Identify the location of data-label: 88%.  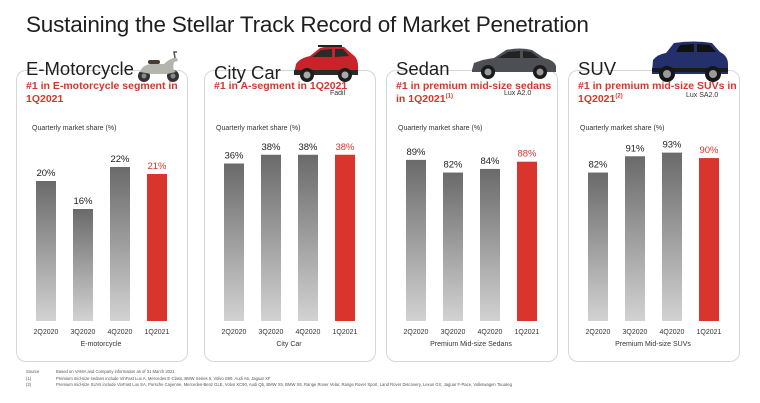
(527, 154).